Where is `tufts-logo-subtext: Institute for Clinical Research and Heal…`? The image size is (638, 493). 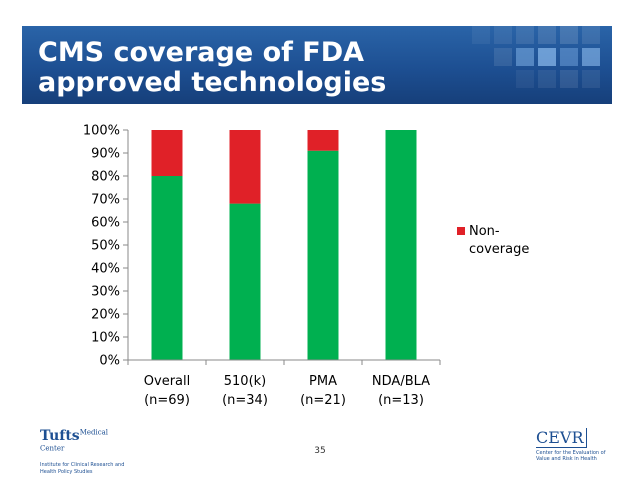 tufts-logo-subtext: Institute for Clinical Research and Heal… is located at coordinates (82, 468).